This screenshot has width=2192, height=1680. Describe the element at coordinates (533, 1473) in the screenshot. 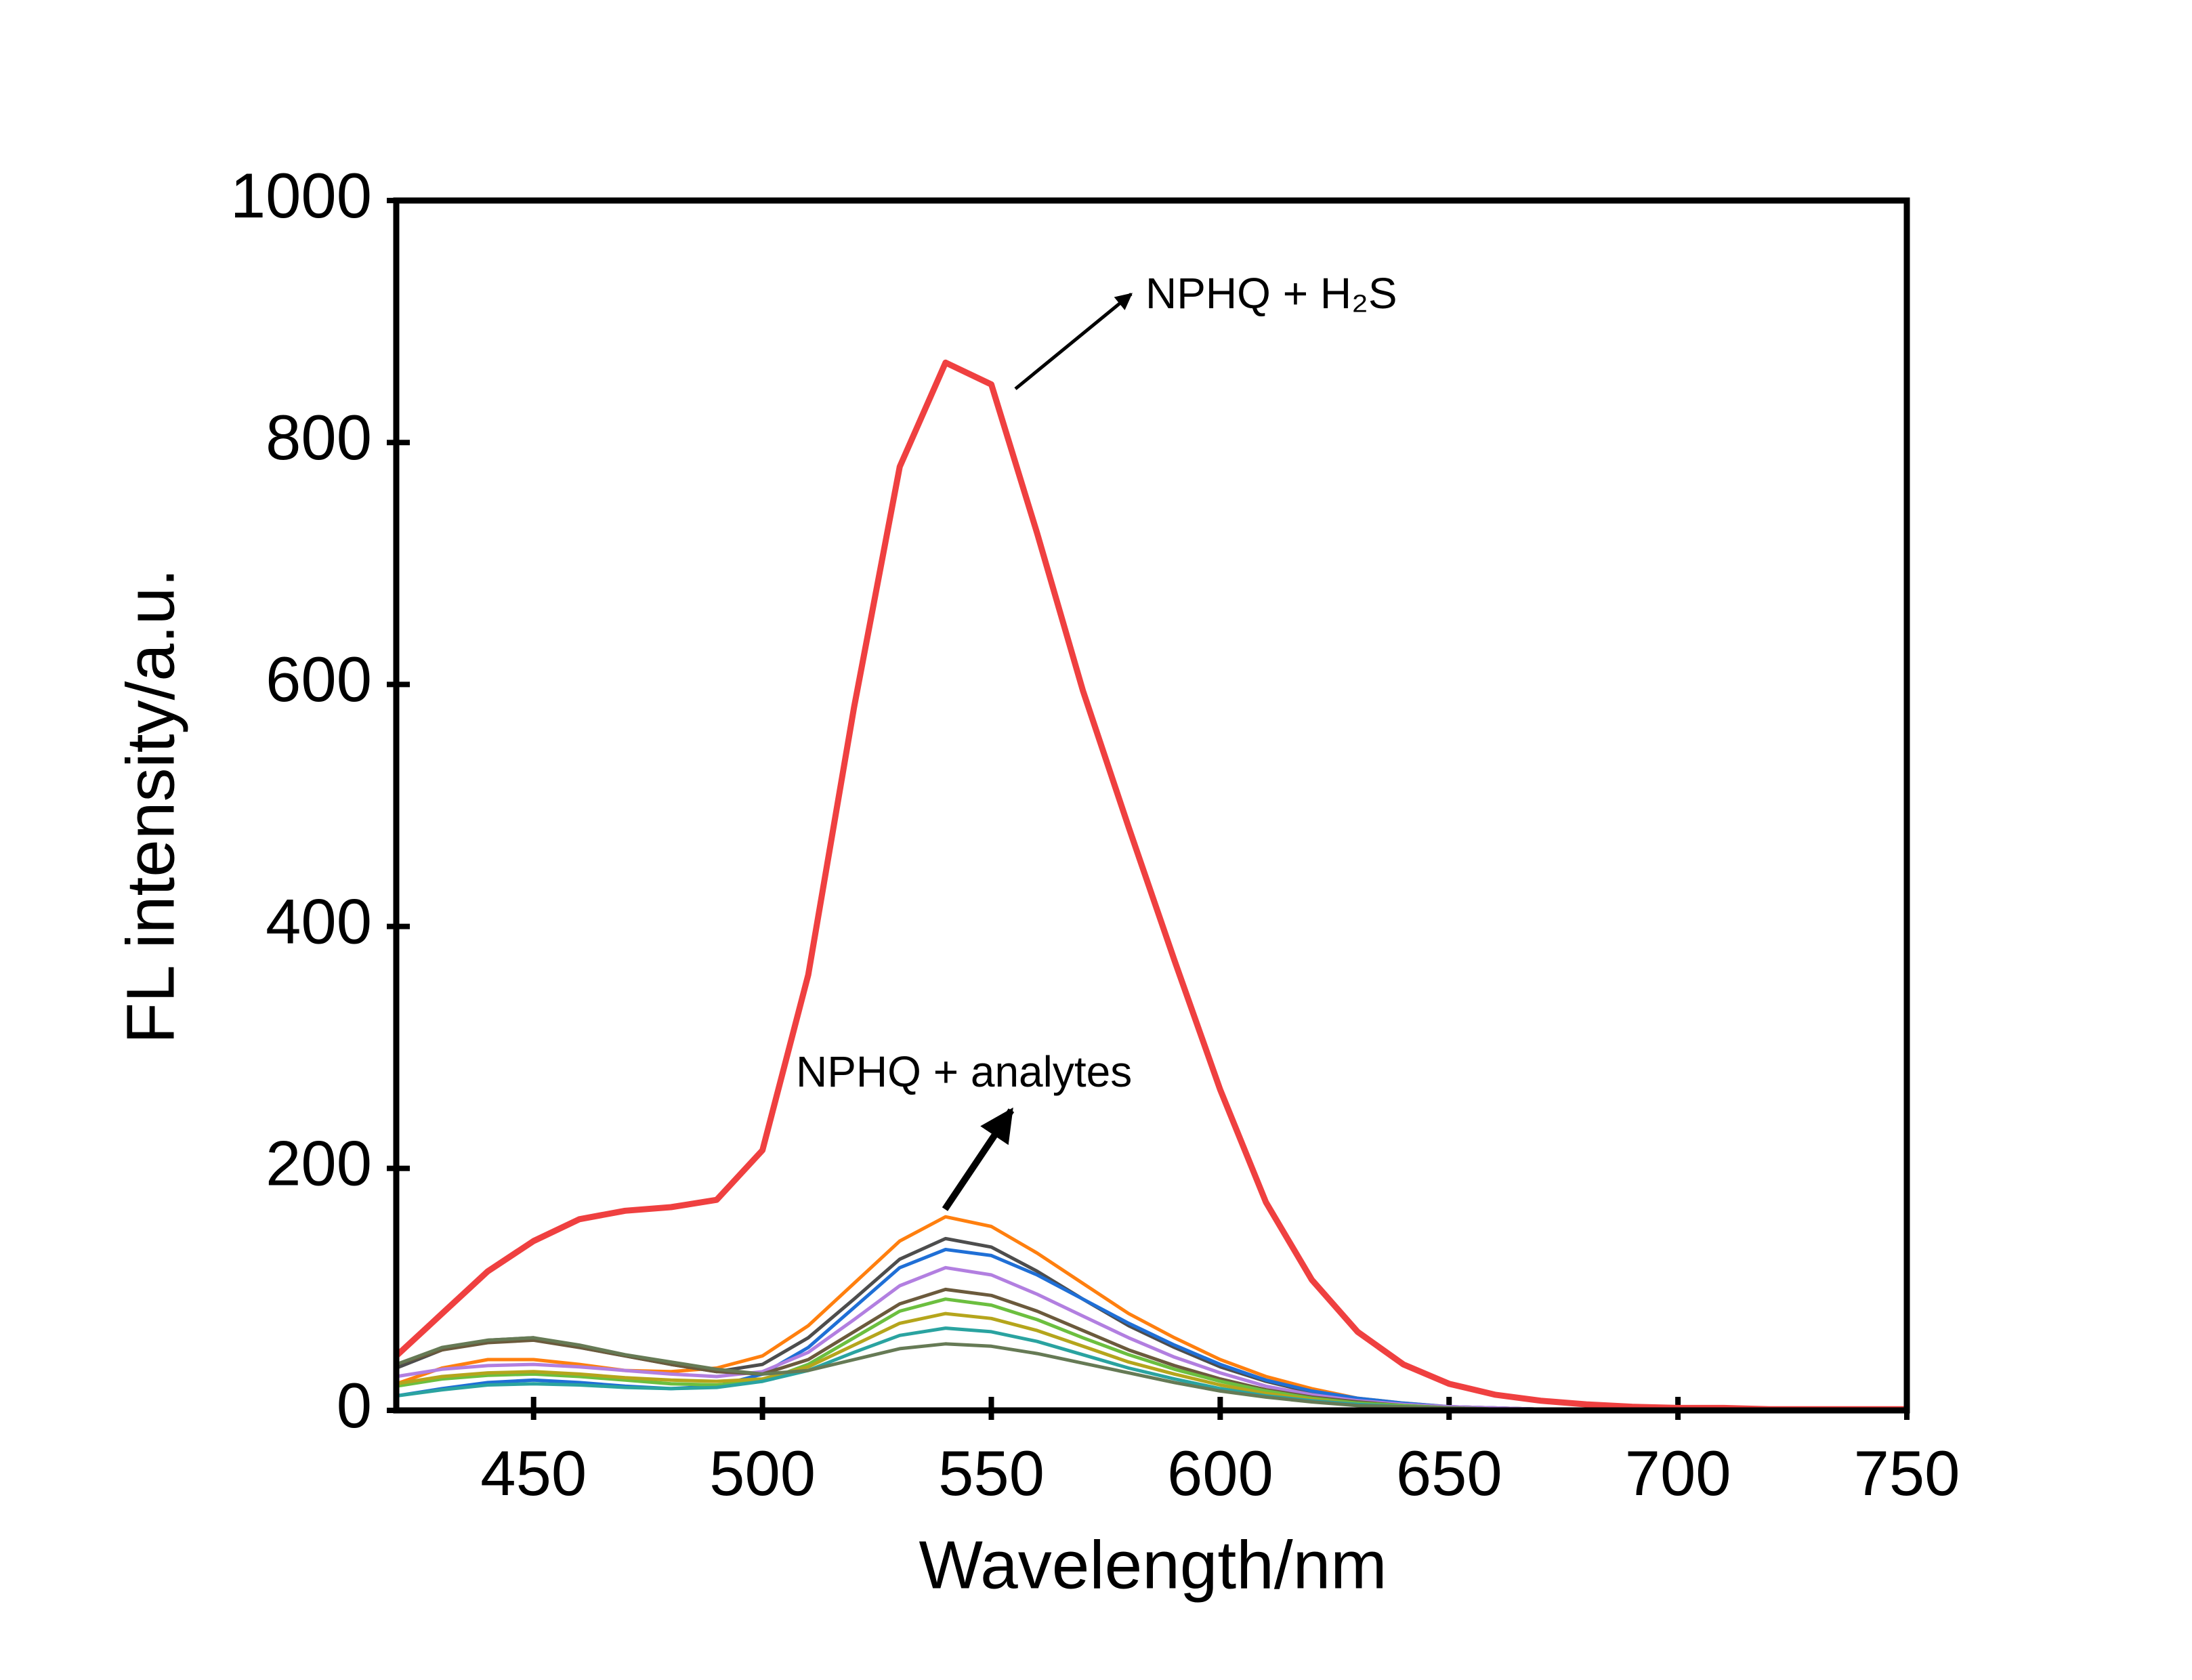

I see `x-tick-label: 450` at that location.